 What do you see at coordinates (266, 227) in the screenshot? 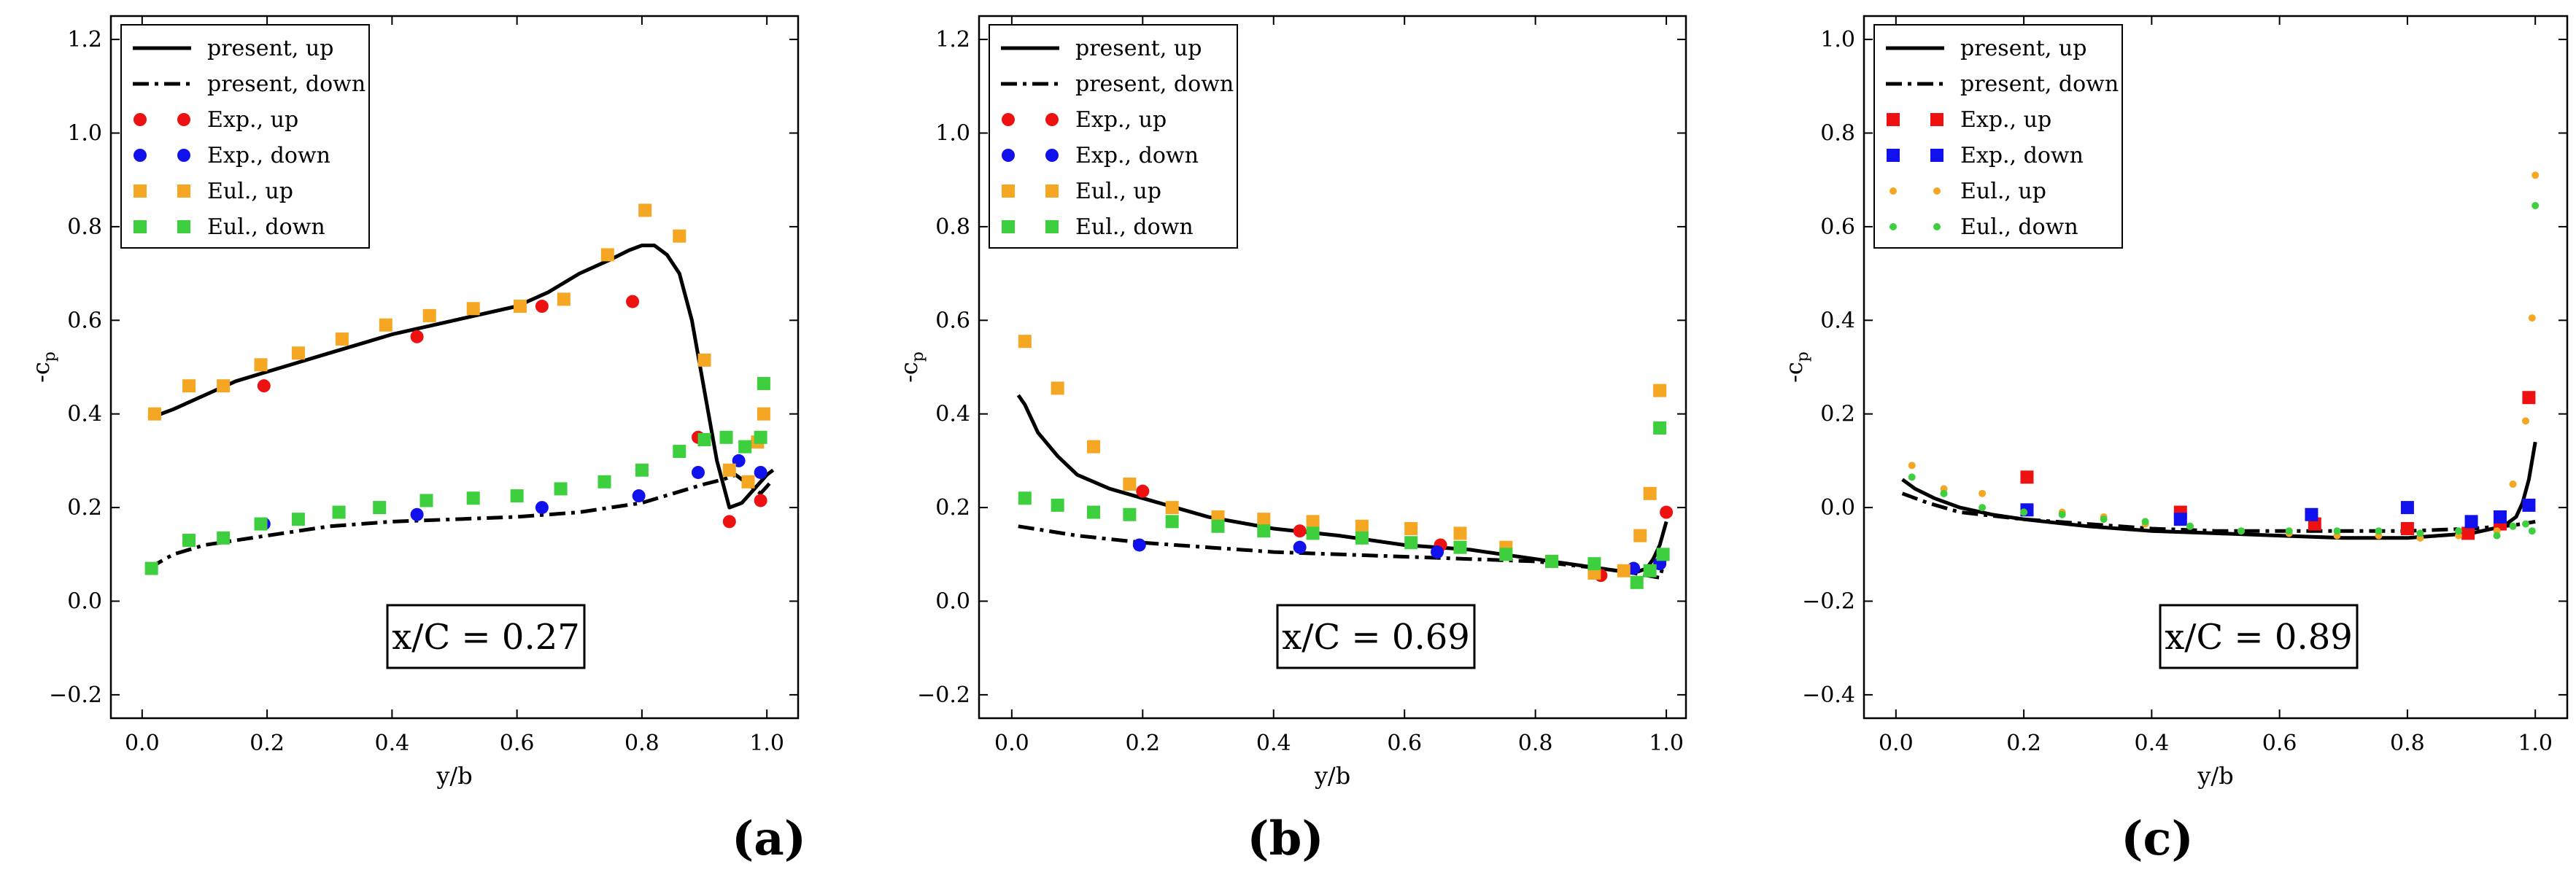
I see `legend-label: Eul., down` at bounding box center [266, 227].